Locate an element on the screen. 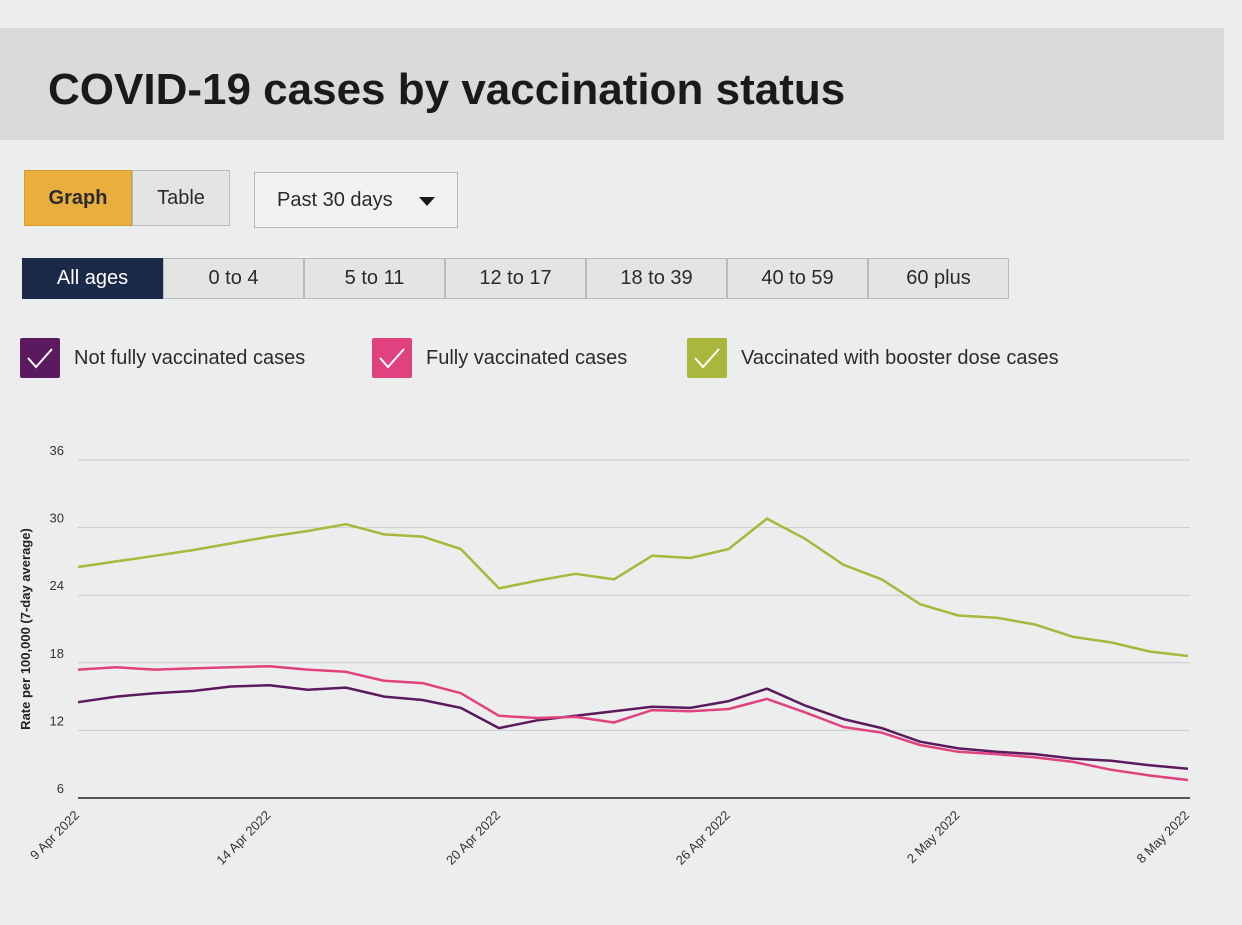  x-tick-label: 9 Apr 2022 is located at coordinates (54, 835).